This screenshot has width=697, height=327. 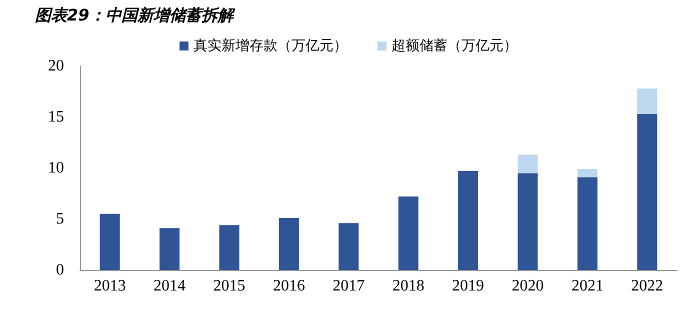 I want to click on y-tick-label: 15, so click(x=56, y=117).